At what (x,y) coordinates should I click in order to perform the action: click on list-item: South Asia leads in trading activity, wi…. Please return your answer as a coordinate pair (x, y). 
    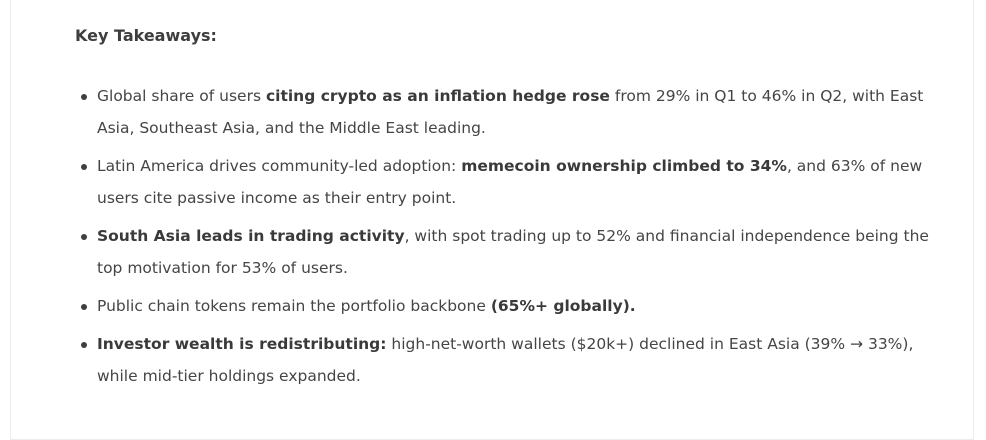
    Looking at the image, I should click on (514, 252).